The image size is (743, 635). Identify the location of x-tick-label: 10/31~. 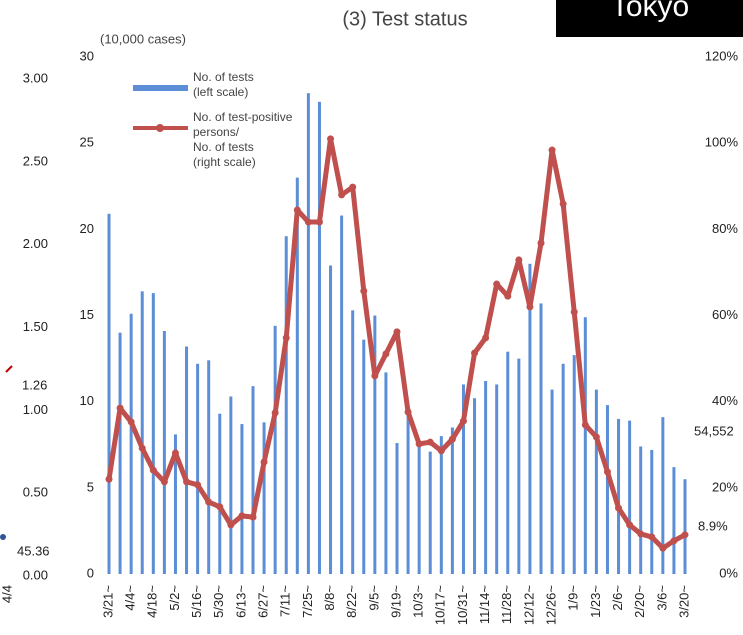
(462, 605).